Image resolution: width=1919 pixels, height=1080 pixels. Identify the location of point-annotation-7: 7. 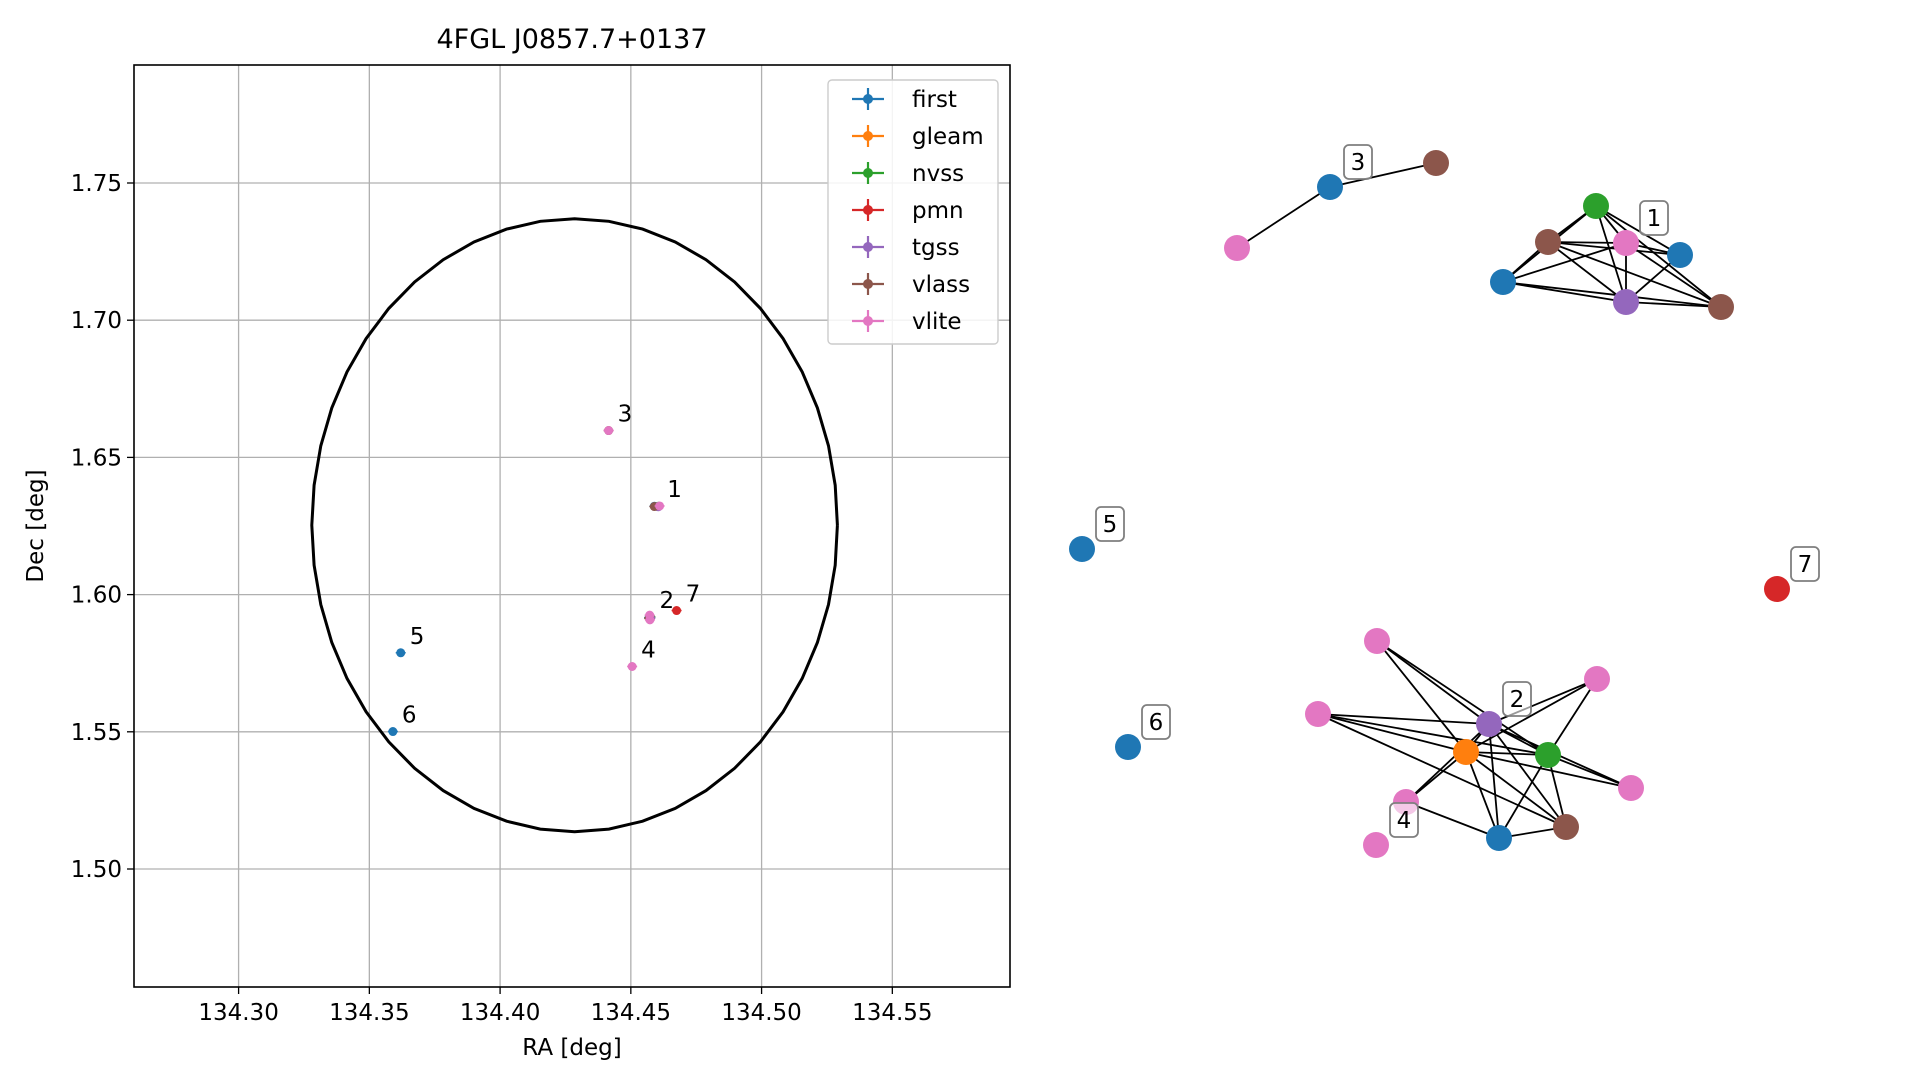
(693, 595).